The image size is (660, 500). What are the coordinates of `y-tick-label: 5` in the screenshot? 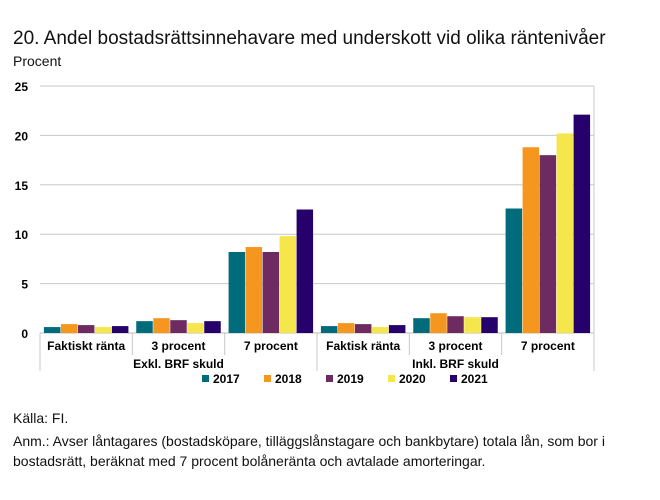 It's located at (24, 285).